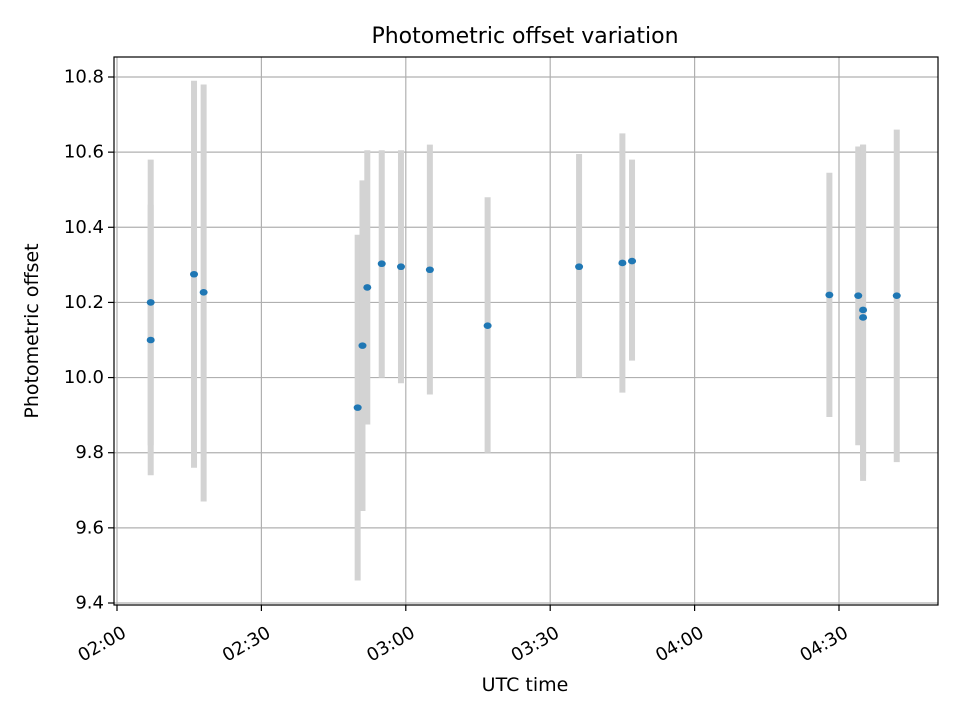 This screenshot has height=720, width=960. What do you see at coordinates (679, 644) in the screenshot?
I see `x-tick-label: 04:00` at bounding box center [679, 644].